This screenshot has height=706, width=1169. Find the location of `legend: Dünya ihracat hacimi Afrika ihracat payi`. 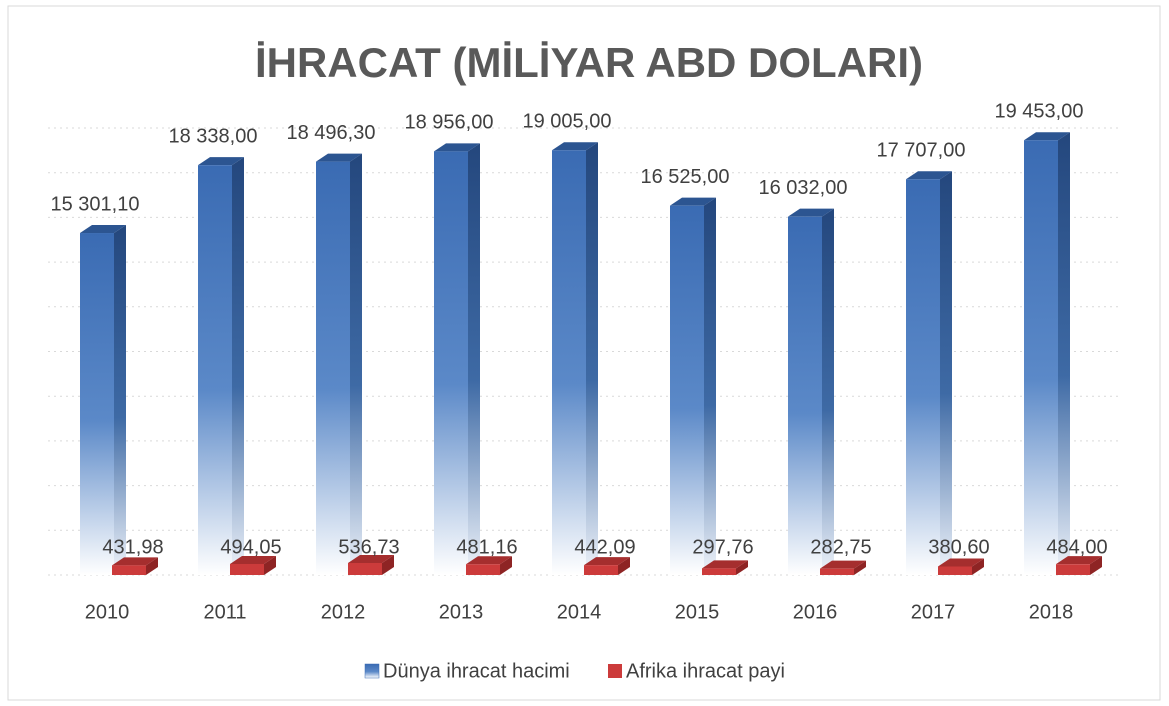

legend: Dünya ihracat hacimi Afrika ihracat payi is located at coordinates (574, 671).